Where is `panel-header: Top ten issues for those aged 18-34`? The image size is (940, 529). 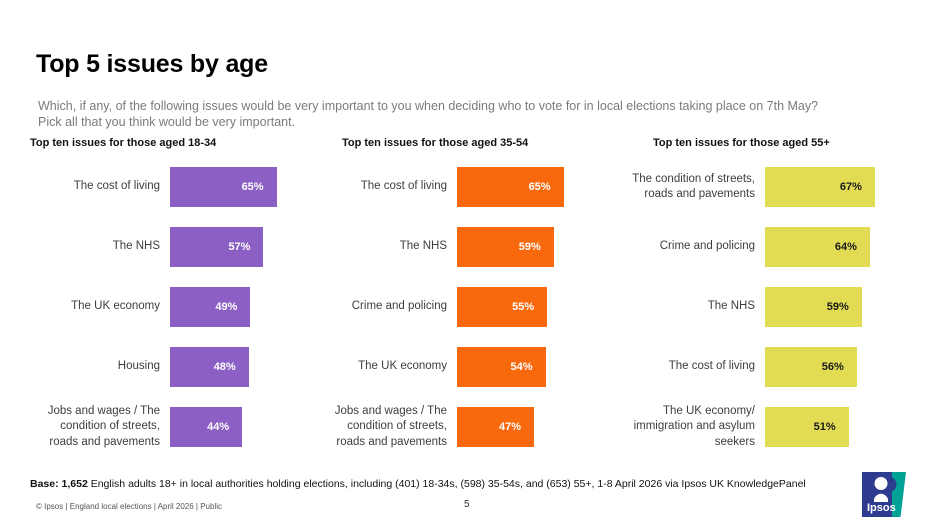
panel-header: Top ten issues for those aged 18-34 is located at coordinates (123, 143).